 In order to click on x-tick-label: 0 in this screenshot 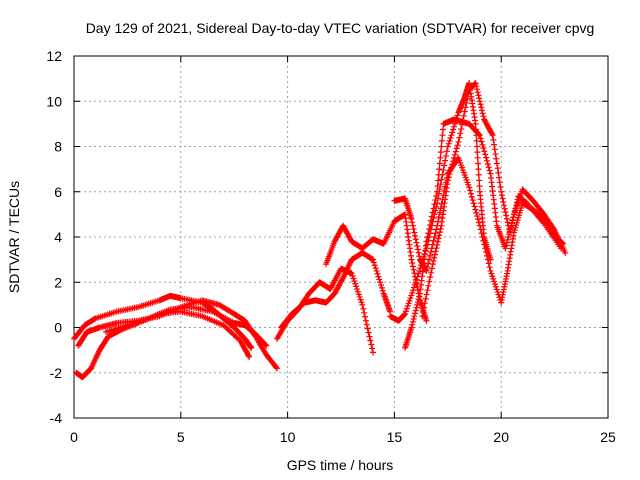, I will do `click(74, 437)`.